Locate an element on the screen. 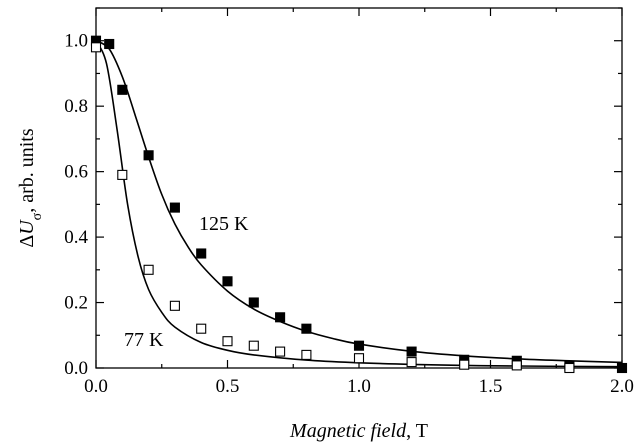  y-axis-title: ΔUσ, arb. units is located at coordinates (30, 188).